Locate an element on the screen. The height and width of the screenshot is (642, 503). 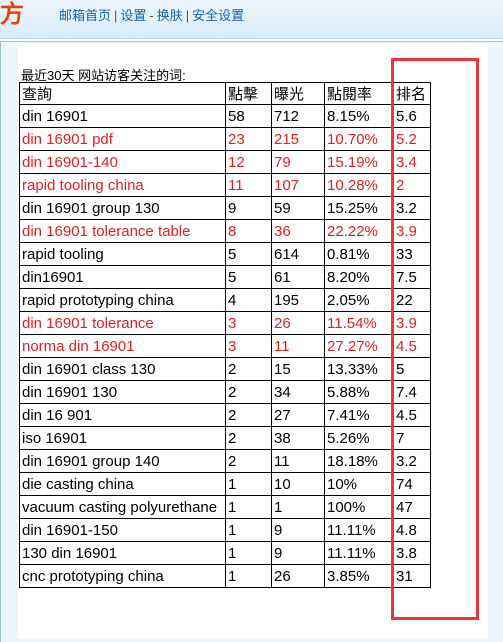
cell-clicks: 23 is located at coordinates (248, 139).